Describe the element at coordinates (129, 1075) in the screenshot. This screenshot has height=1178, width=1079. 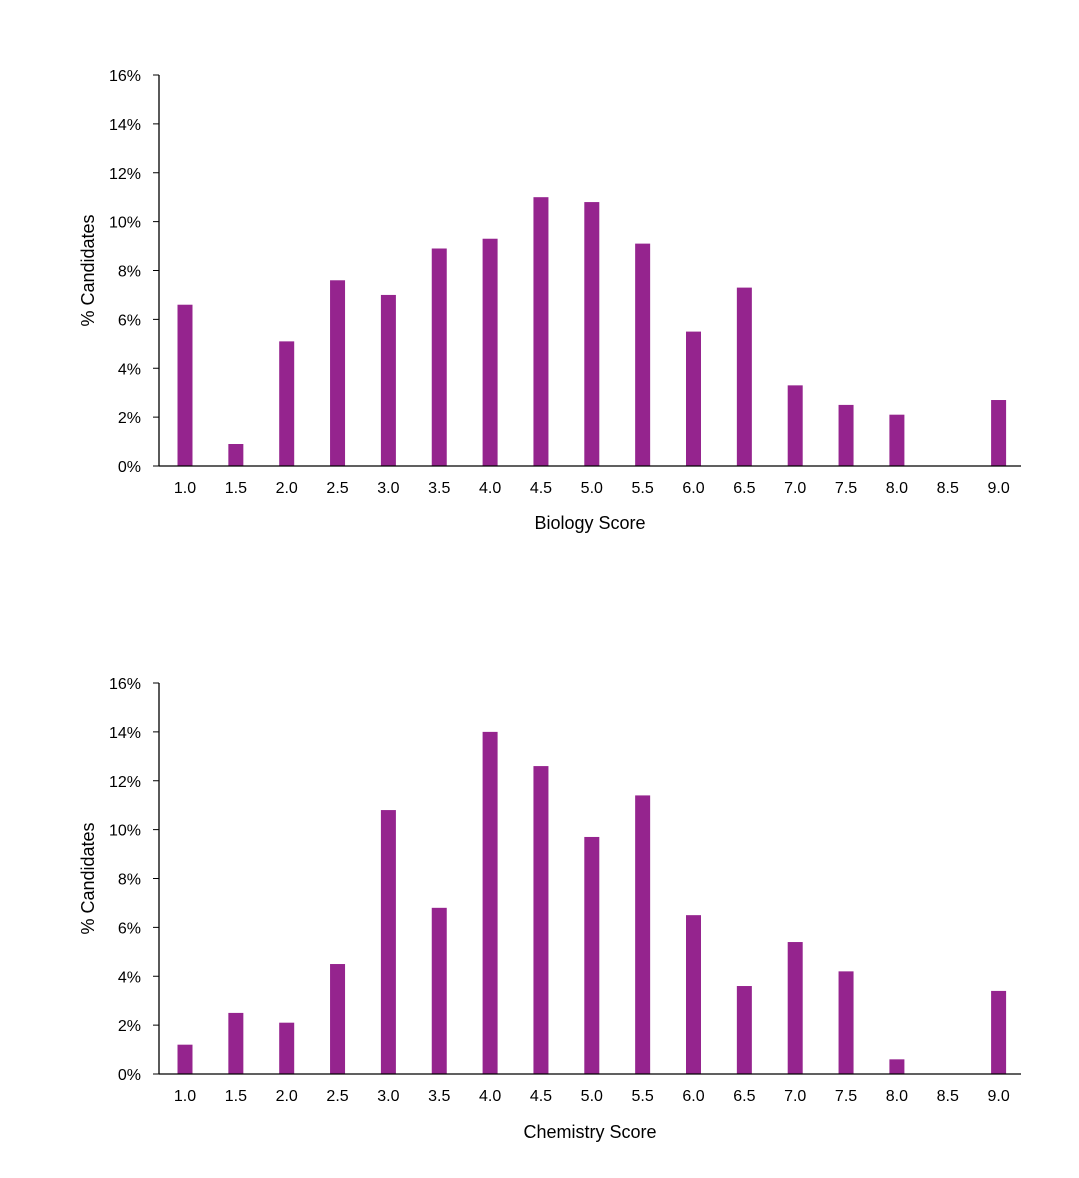
I see `chemistry-y-tick-label: 0%` at that location.